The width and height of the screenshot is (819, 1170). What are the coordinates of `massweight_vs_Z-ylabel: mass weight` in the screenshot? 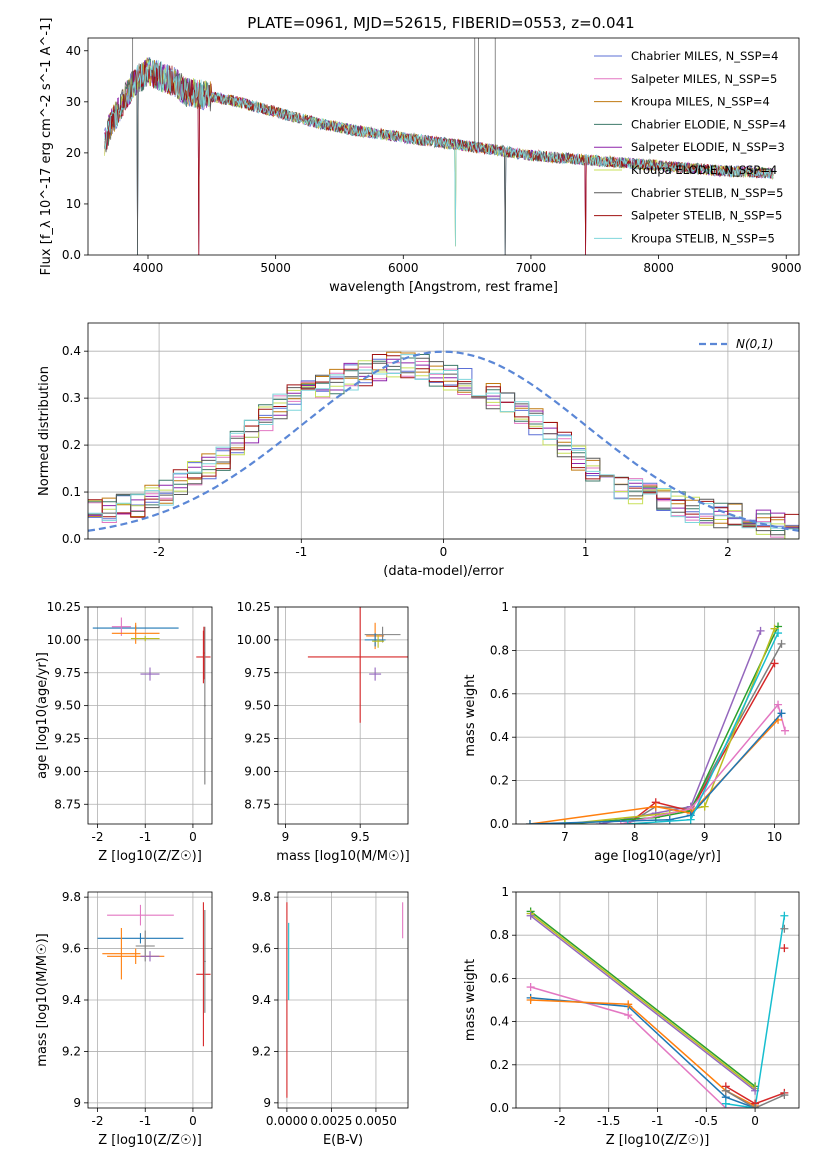 It's located at (470, 1000).